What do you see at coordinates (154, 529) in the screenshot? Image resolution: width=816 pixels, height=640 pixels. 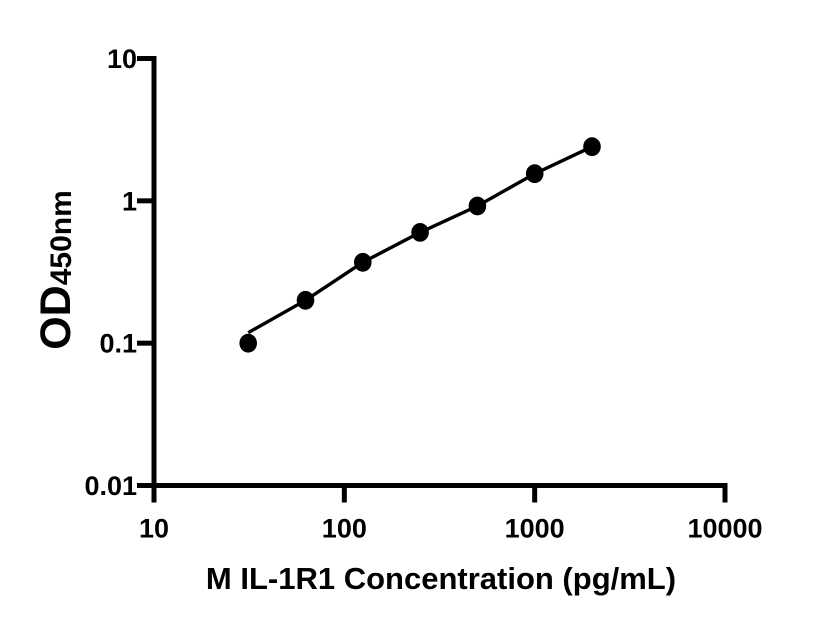 I see `x-tick-label: 10` at bounding box center [154, 529].